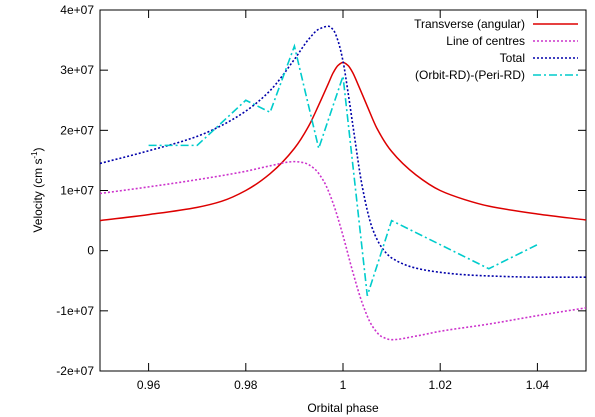 The height and width of the screenshot is (417, 595). I want to click on x-tick-label: 0.96, so click(149, 385).